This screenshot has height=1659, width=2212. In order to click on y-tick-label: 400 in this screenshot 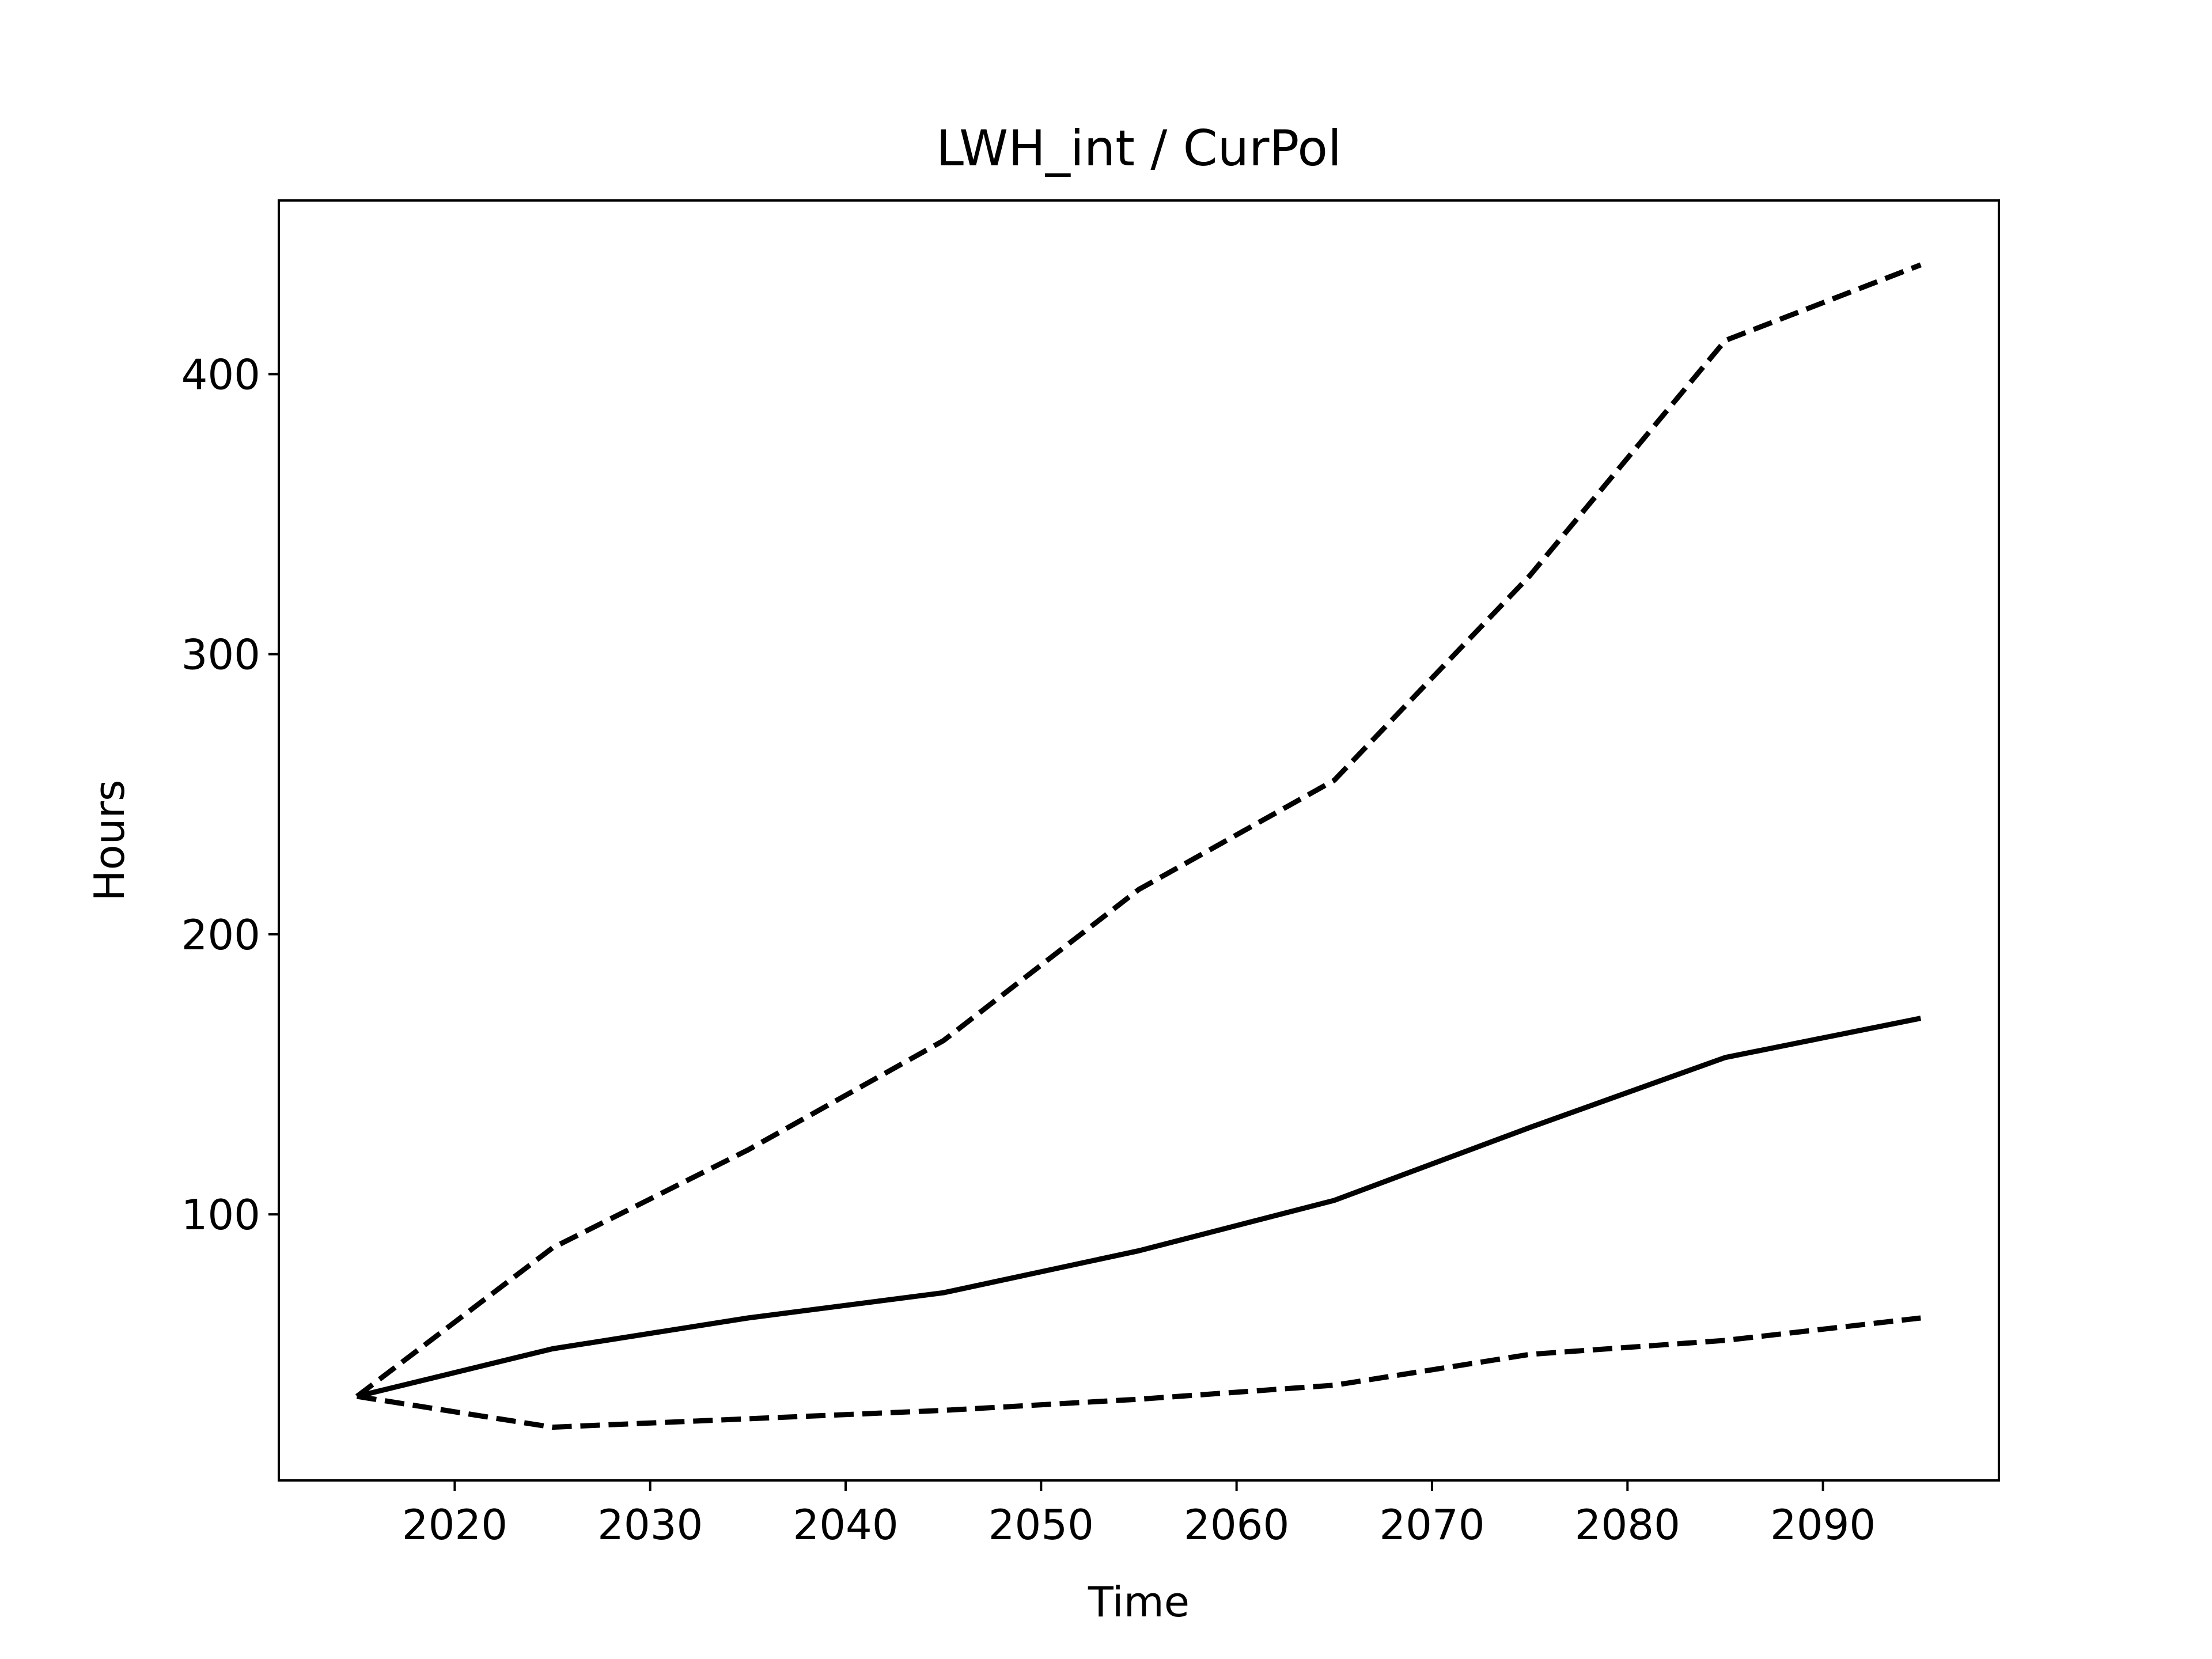, I will do `click(220, 374)`.